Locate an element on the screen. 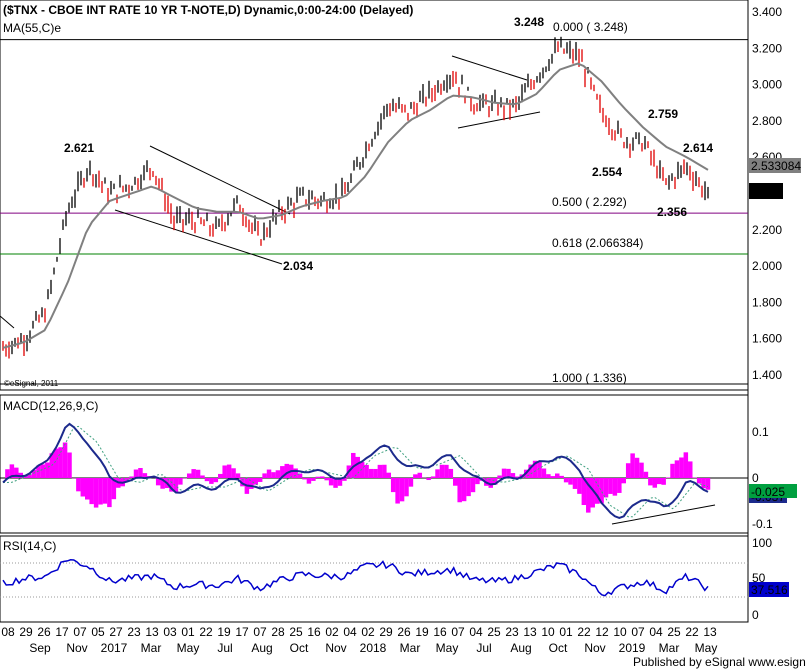  fib-label-0618: 0.618 (2.066384) is located at coordinates (597, 243).